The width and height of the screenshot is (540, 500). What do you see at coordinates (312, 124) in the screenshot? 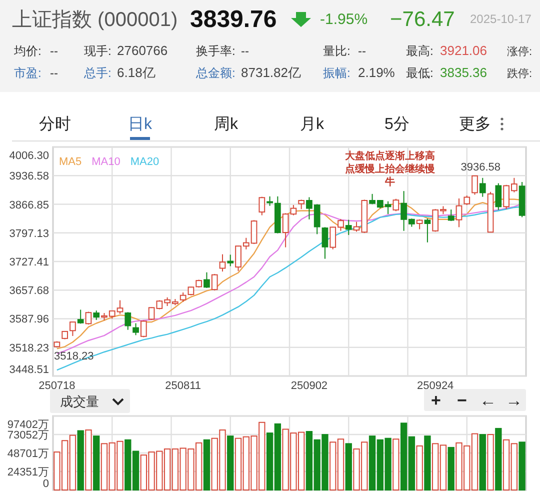
I see `text: 月k` at bounding box center [312, 124].